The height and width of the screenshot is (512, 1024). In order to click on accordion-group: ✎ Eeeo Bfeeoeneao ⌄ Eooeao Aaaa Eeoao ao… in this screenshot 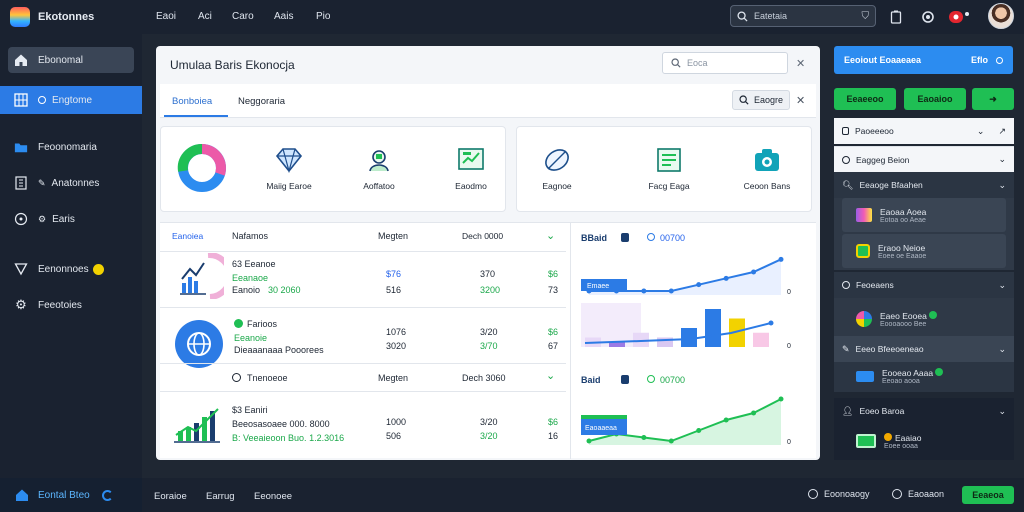, I will do `click(924, 364)`.